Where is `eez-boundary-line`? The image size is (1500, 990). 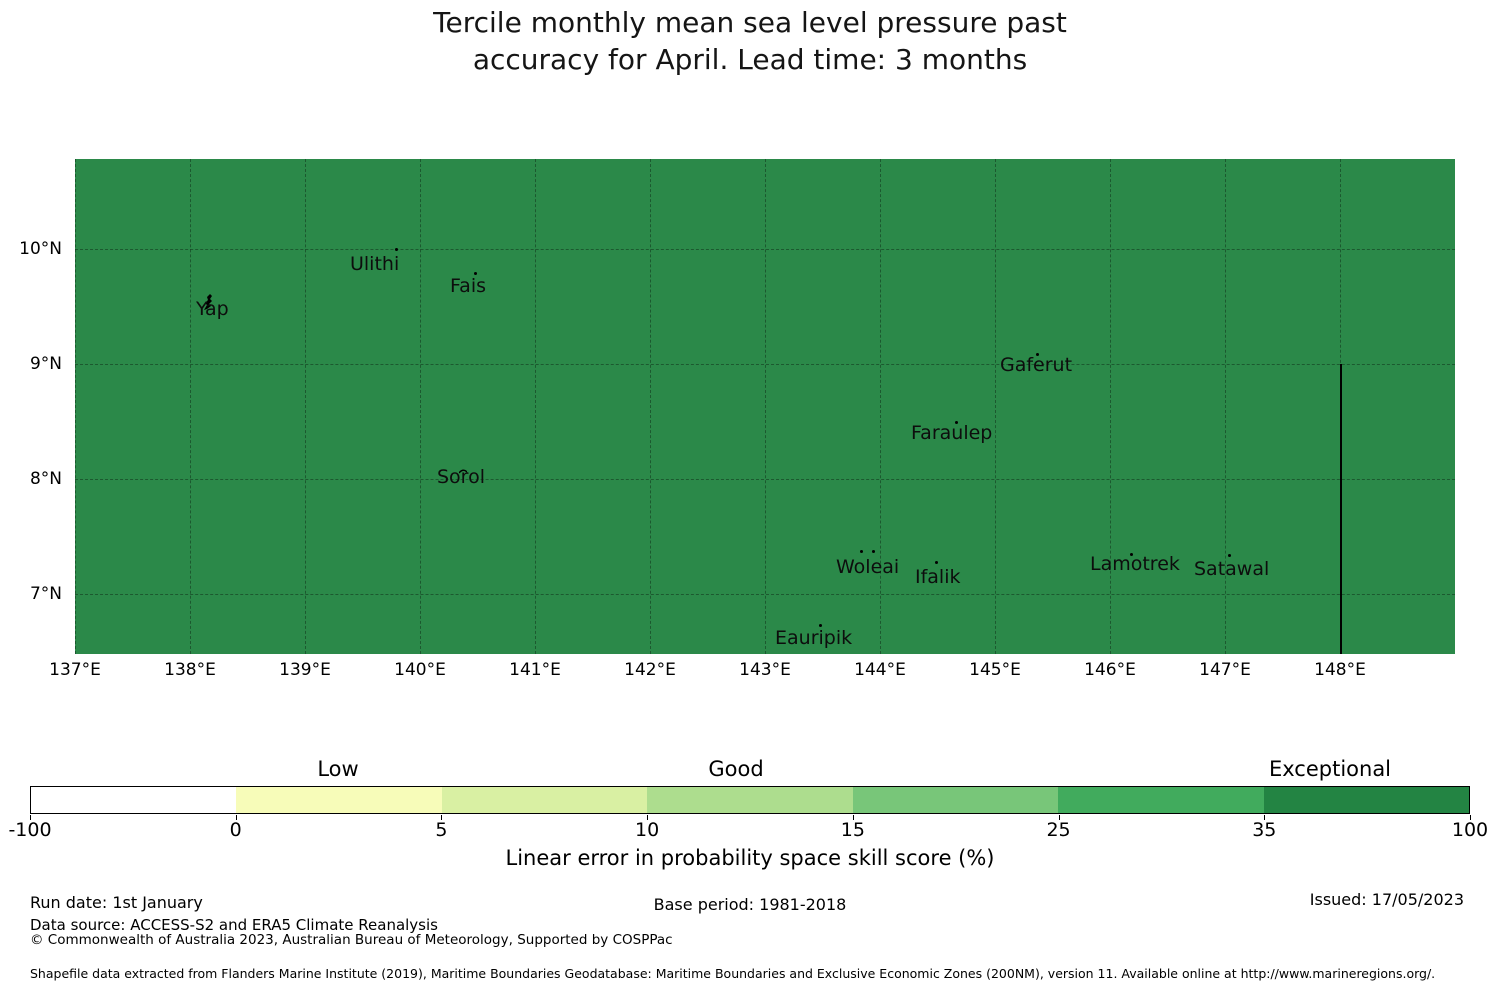 eez-boundary-line is located at coordinates (1341, 509).